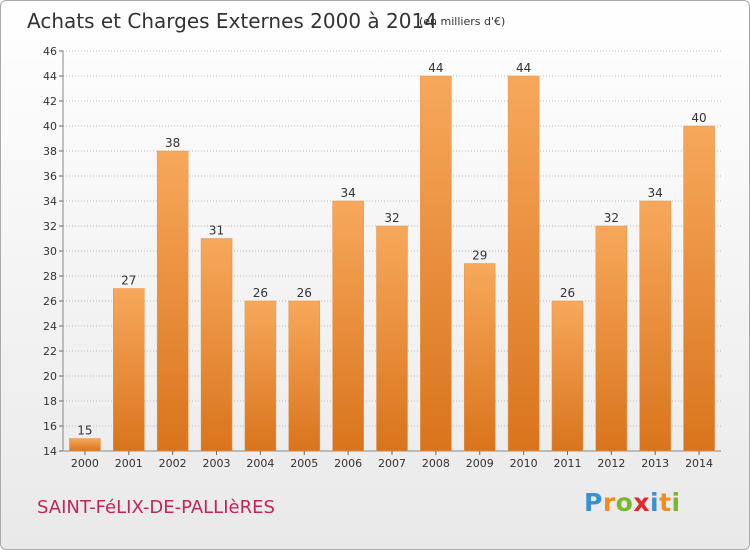 This screenshot has height=550, width=750. What do you see at coordinates (50, 376) in the screenshot?
I see `y-tick-label: 20` at bounding box center [50, 376].